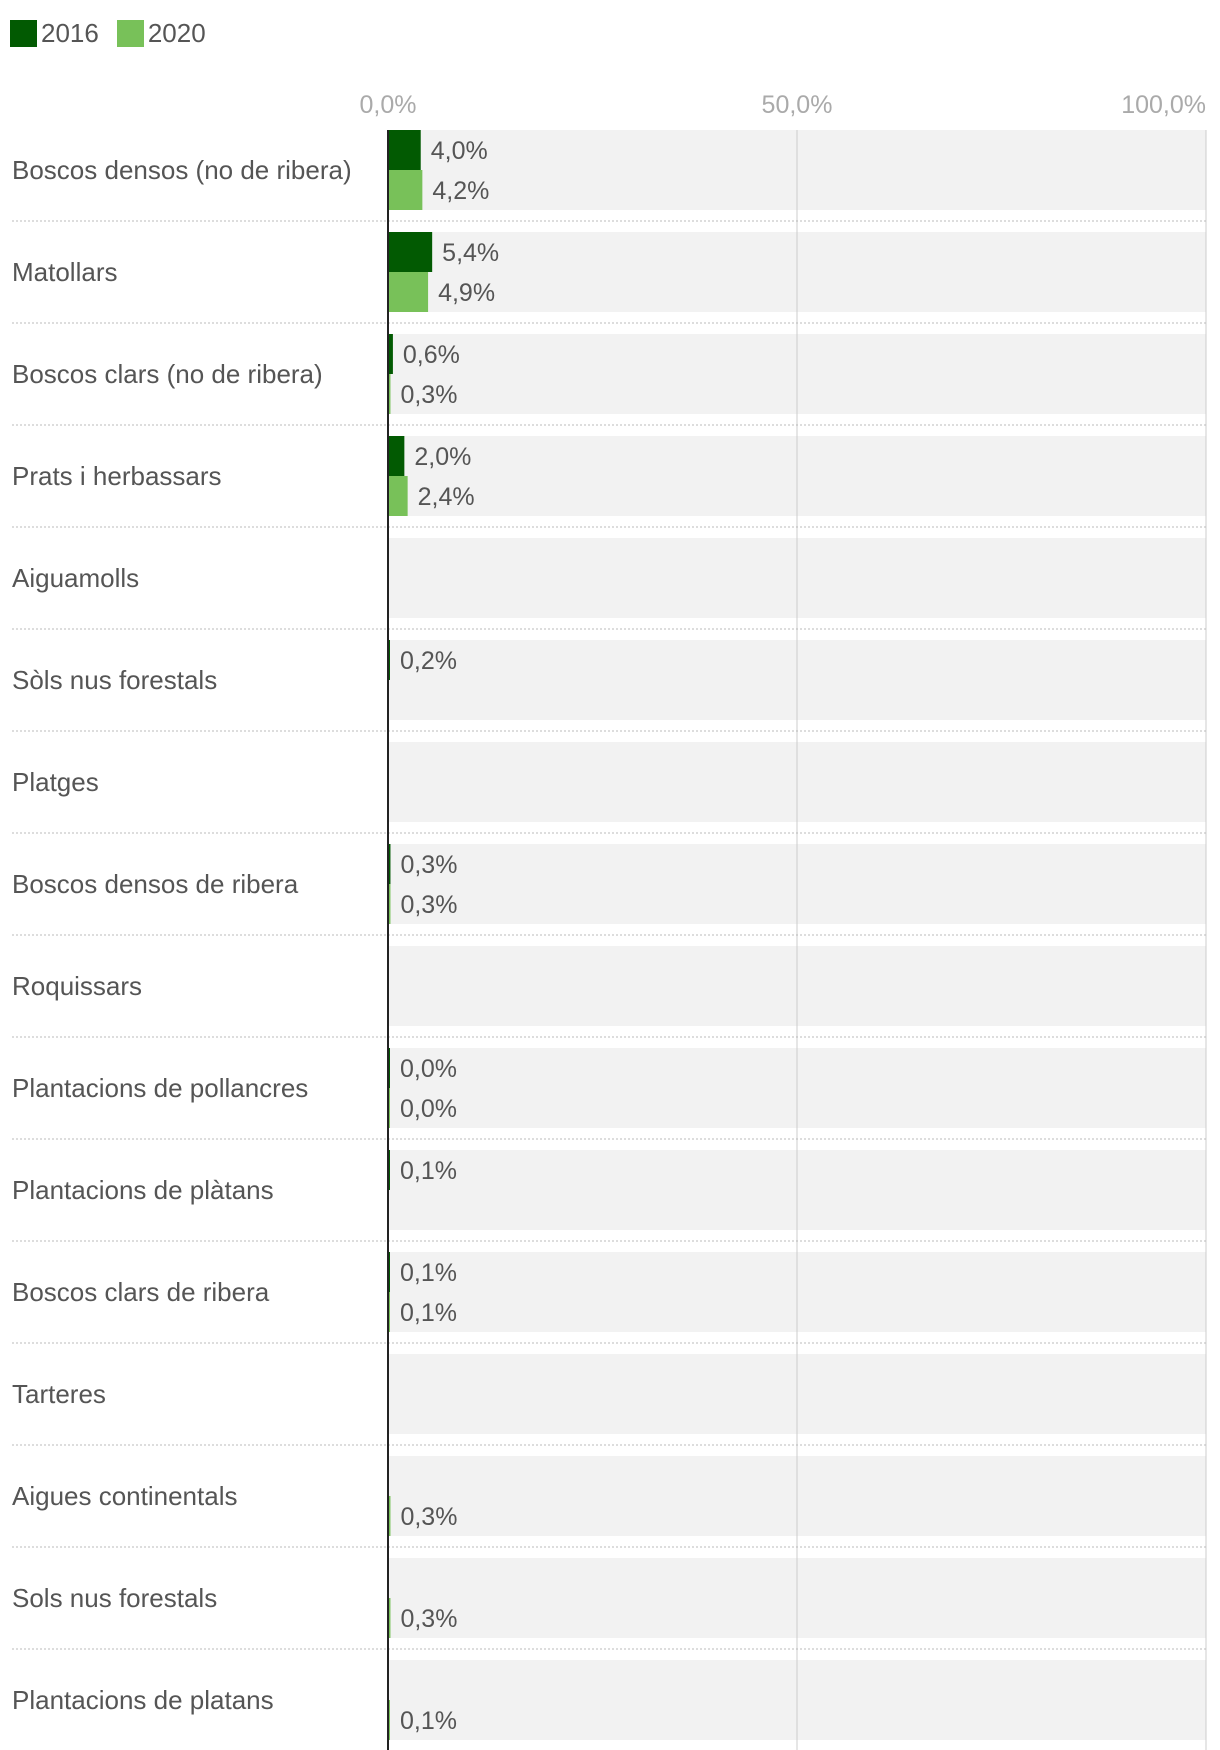 This screenshot has width=1220, height=1750. Describe the element at coordinates (389, 904) in the screenshot. I see `bar-2020-boscos-densos-de-ribera` at that location.